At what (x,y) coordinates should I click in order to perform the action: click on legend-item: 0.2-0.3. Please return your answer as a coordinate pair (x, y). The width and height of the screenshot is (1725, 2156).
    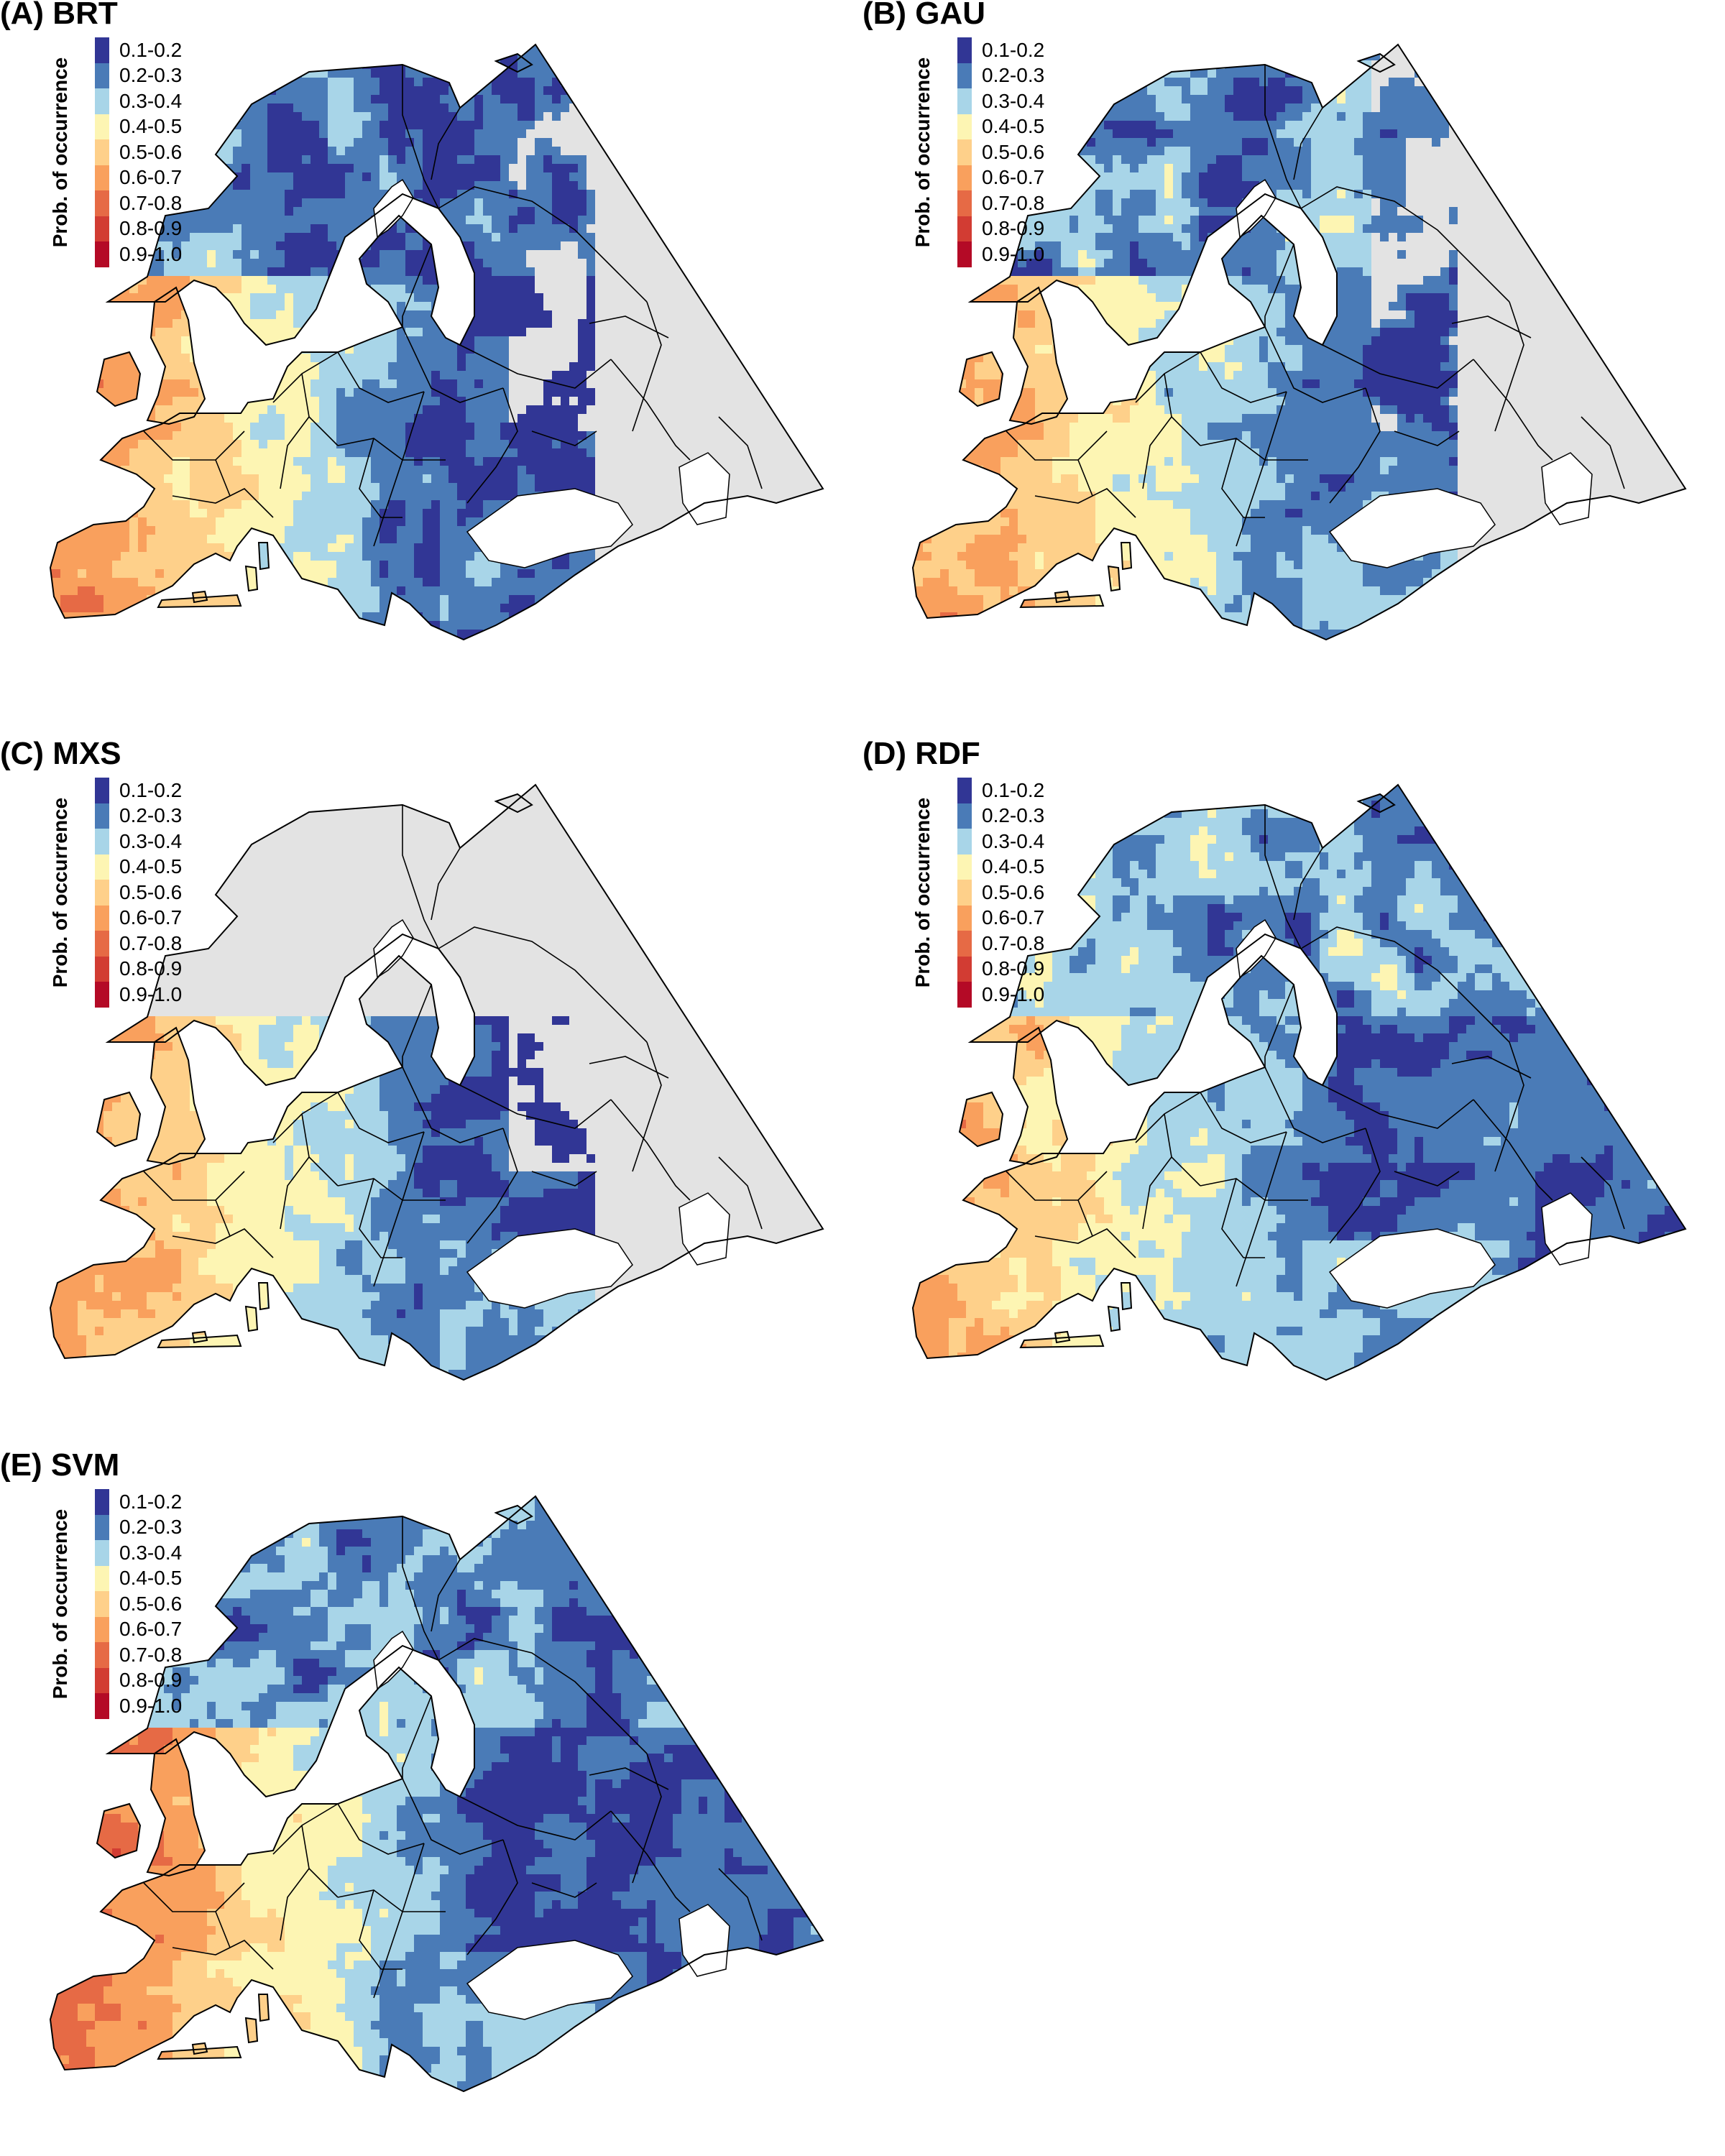
    Looking at the image, I should click on (138, 75).